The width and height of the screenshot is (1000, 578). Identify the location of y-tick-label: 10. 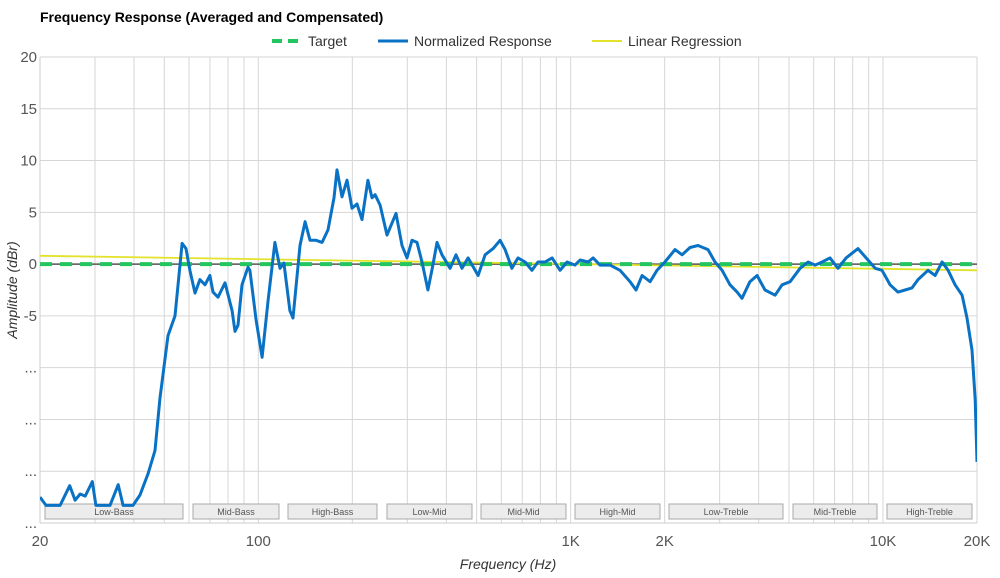
(28, 161).